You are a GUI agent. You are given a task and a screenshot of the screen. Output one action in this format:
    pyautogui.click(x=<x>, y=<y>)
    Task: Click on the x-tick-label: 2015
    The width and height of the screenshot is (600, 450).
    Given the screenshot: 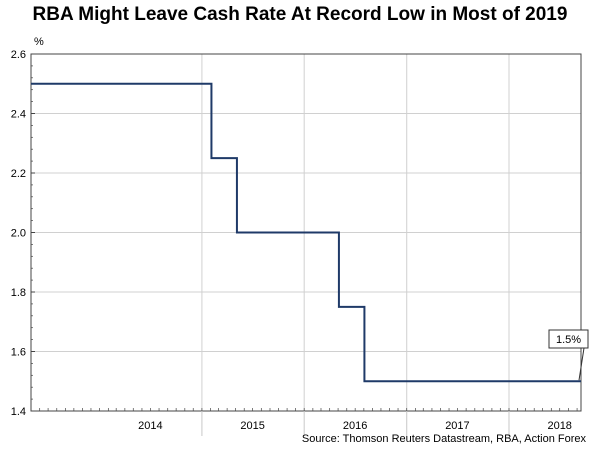 What is the action you would take?
    pyautogui.click(x=252, y=426)
    